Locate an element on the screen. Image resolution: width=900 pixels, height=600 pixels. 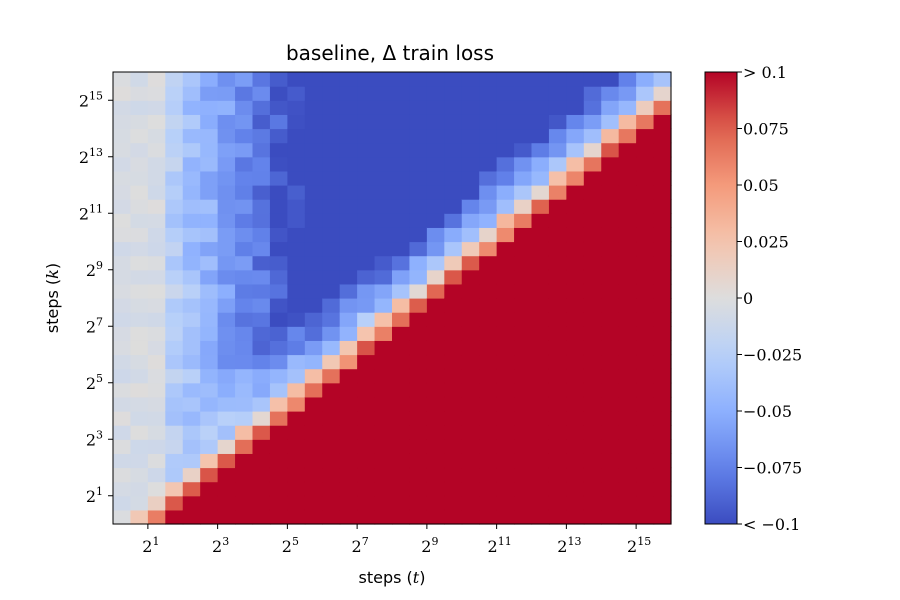
tick-label: 211 is located at coordinates (500, 545).